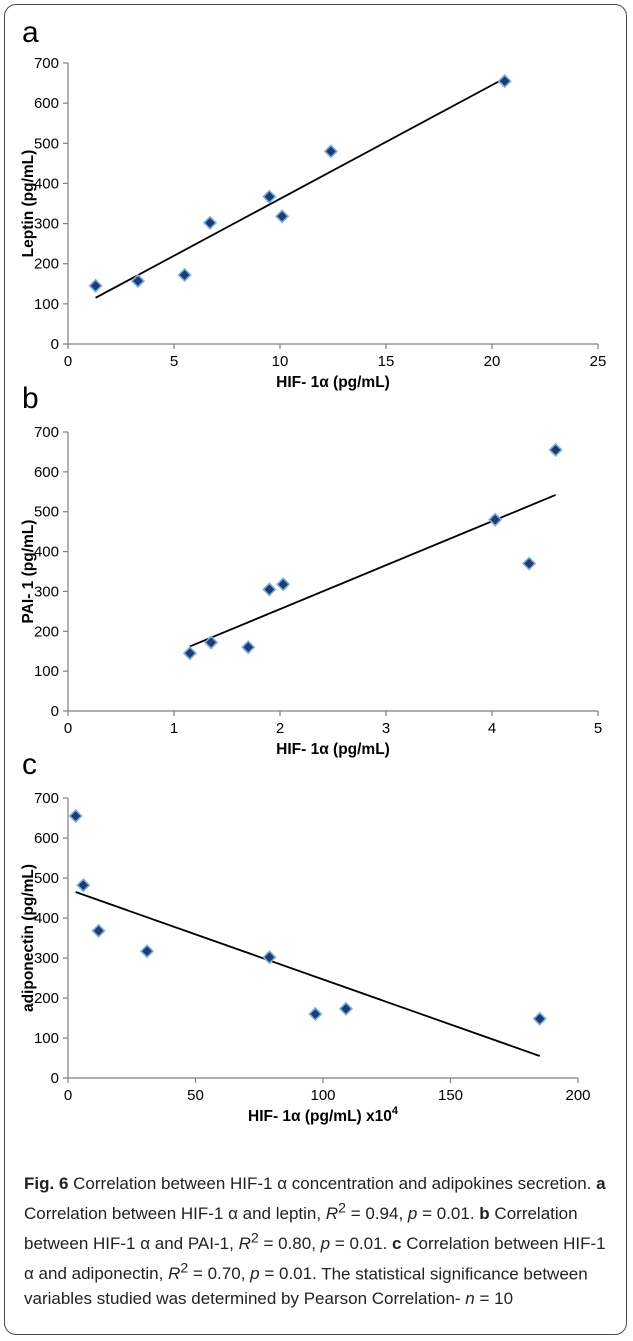  Describe the element at coordinates (322, 1095) in the screenshot. I see `x-tick-label: 100` at that location.